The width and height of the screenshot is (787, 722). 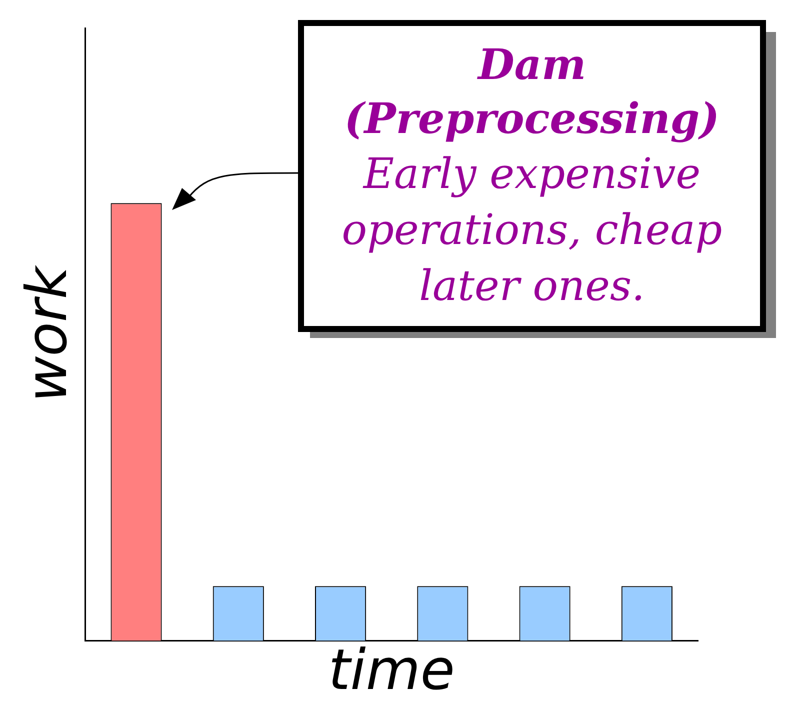 I want to click on x-axis-title: time, so click(x=391, y=670).